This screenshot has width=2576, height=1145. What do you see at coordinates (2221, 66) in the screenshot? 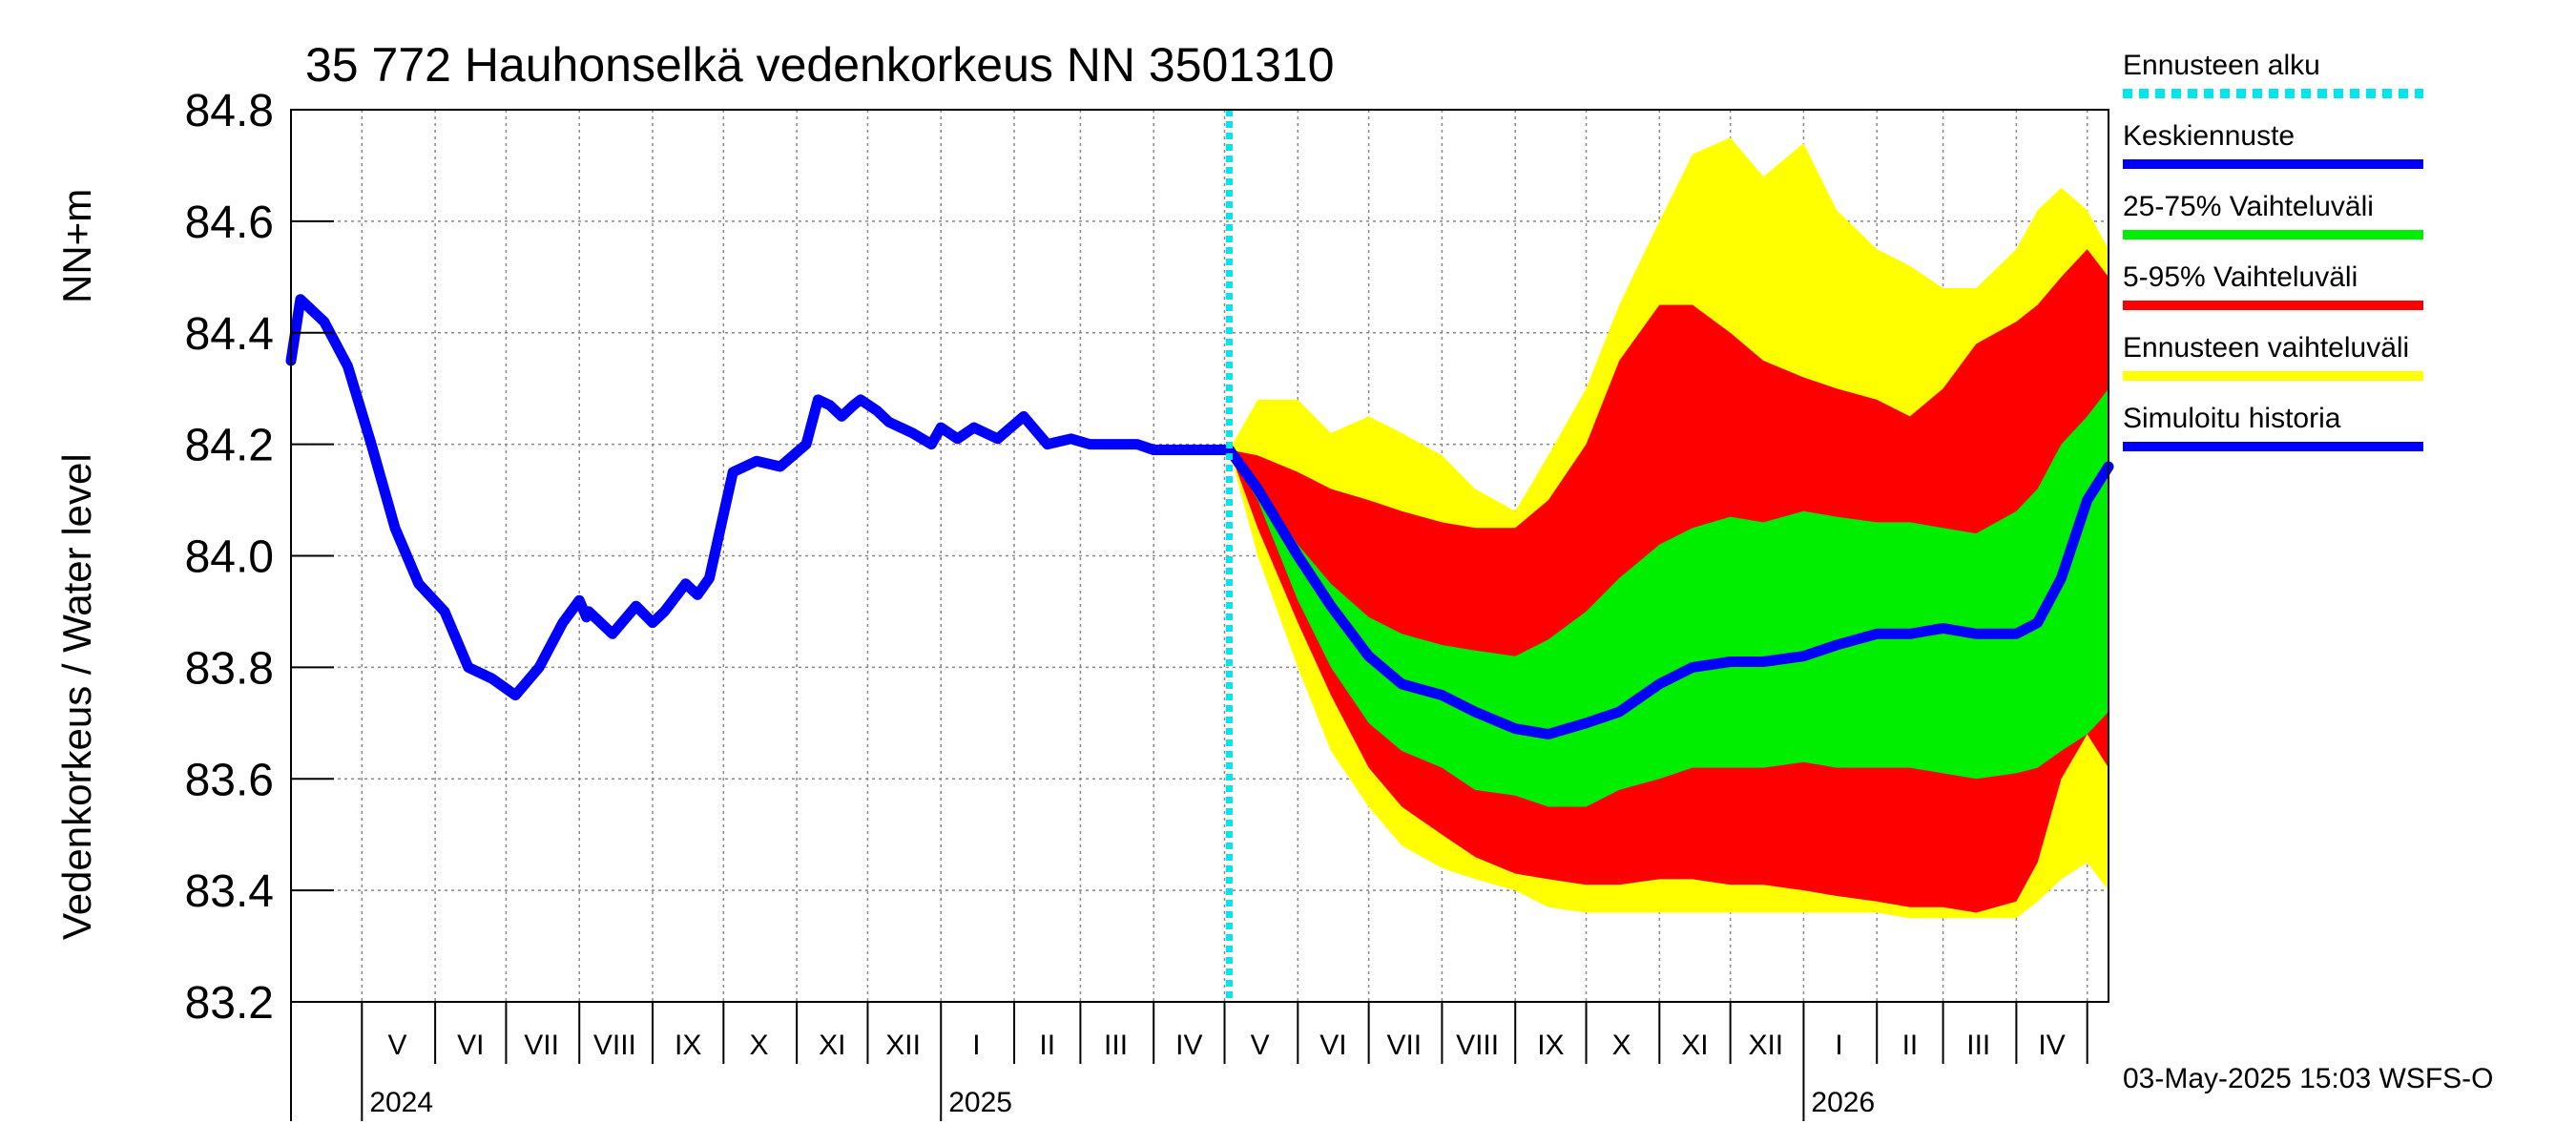
I see `legend-label: Ennusteen alku` at bounding box center [2221, 66].